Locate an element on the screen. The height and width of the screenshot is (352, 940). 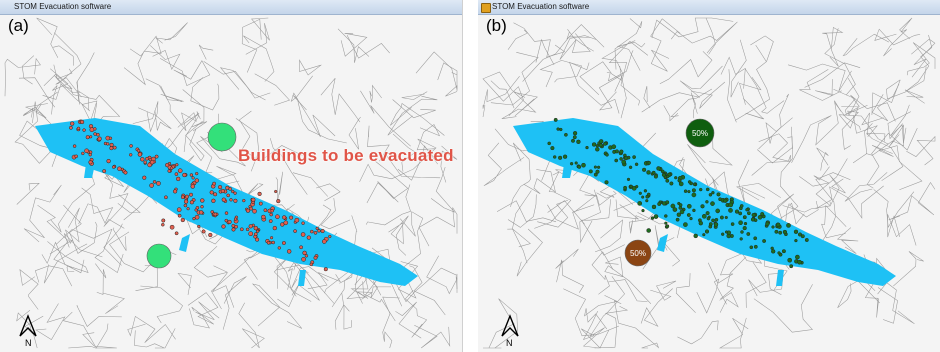
destination-1-share: 50% is located at coordinates (700, 133).